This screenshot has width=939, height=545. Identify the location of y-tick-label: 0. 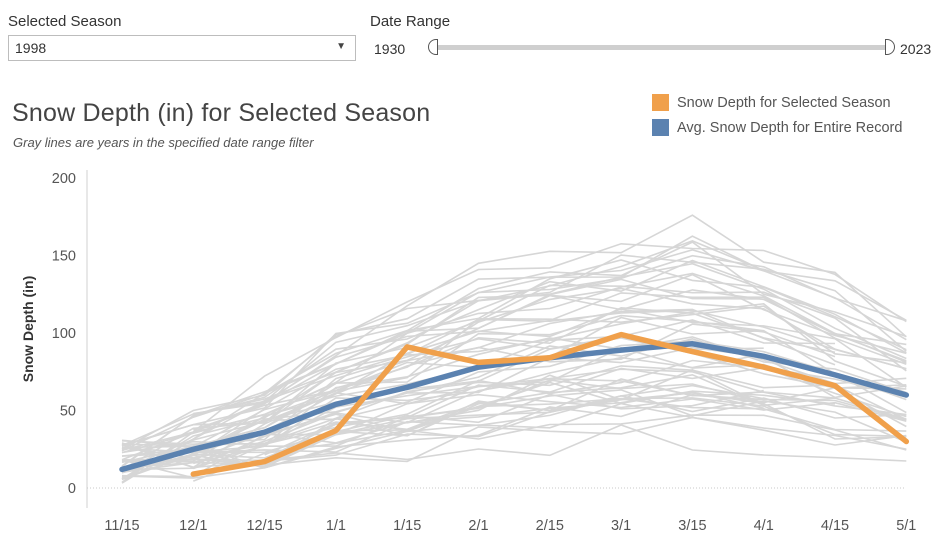
(72, 489).